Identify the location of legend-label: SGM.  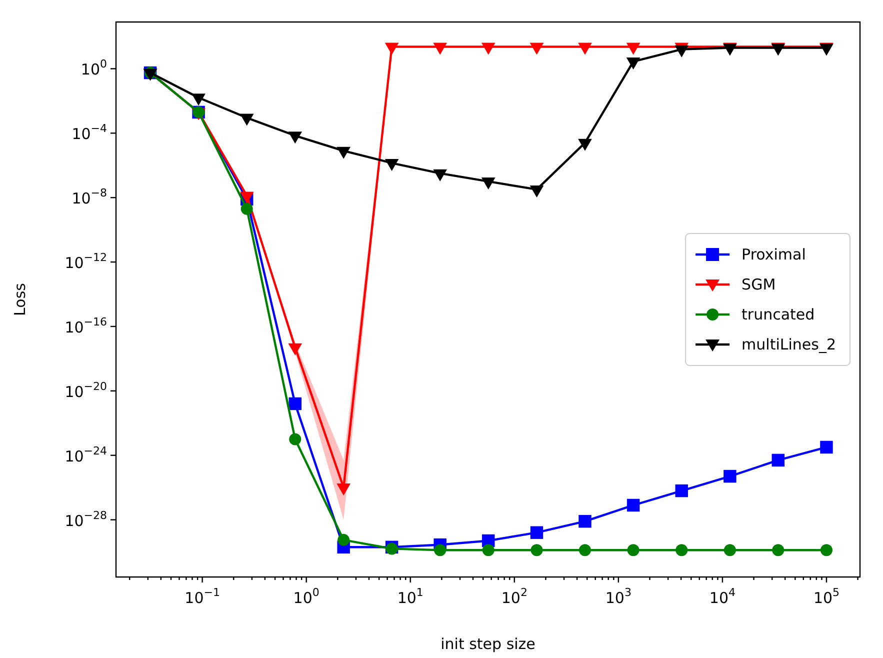
(759, 284).